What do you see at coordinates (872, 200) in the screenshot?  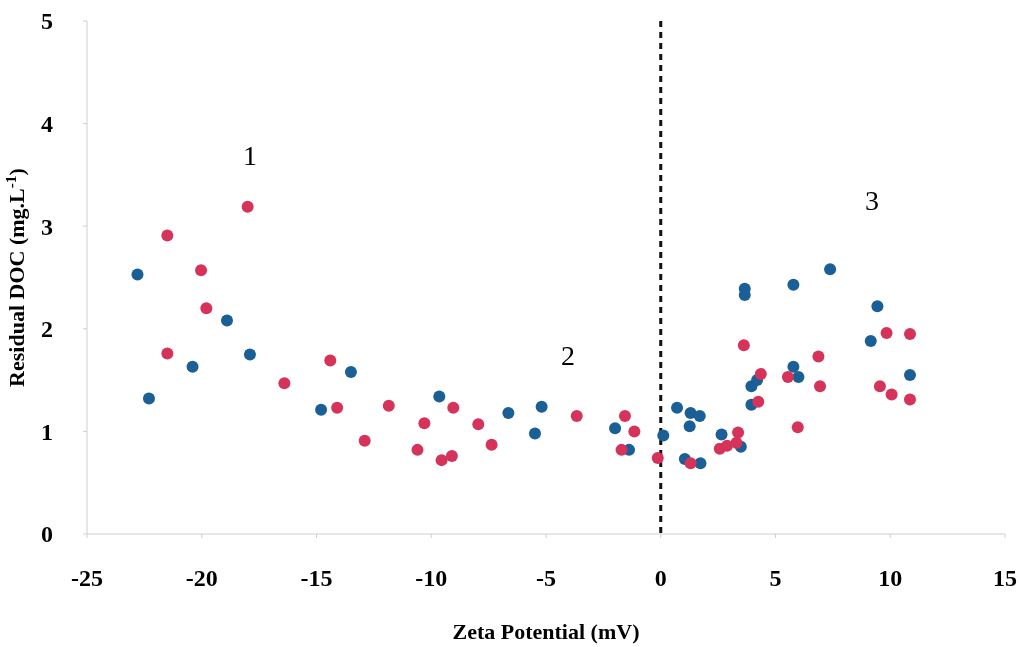 I see `annotation: 3` at bounding box center [872, 200].